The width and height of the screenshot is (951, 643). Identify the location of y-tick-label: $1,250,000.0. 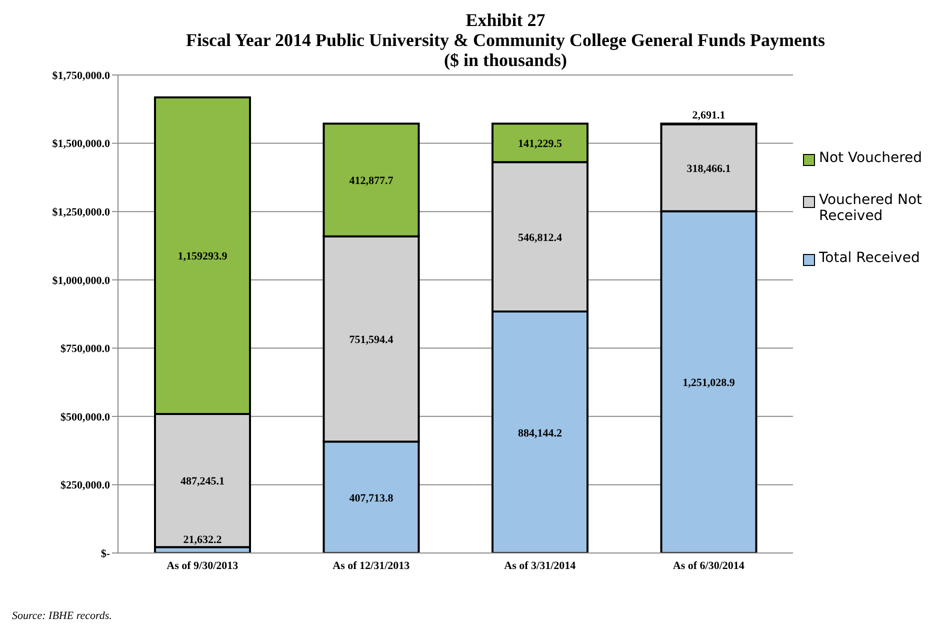
(81, 212).